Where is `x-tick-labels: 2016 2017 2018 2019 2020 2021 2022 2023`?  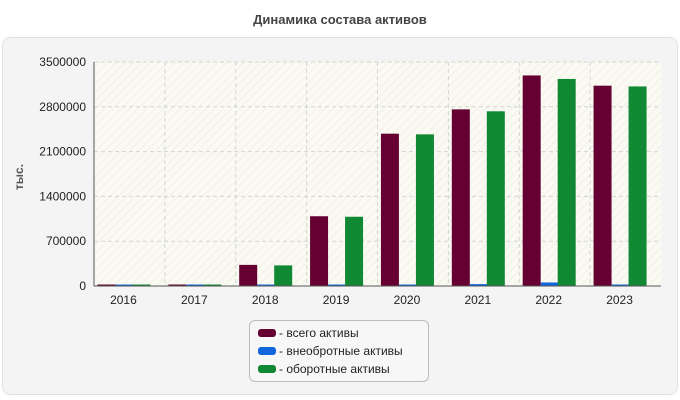
x-tick-labels: 2016 2017 2018 2019 2020 2021 2022 2023 is located at coordinates (371, 300).